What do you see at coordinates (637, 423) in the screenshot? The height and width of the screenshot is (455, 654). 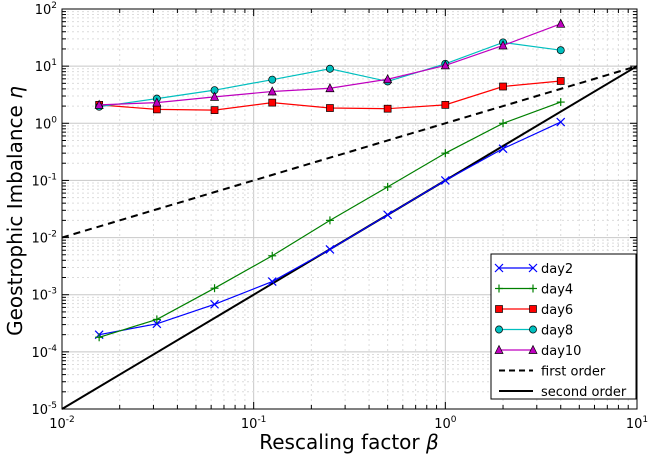 I see `x-tick-label: 10¹` at bounding box center [637, 423].